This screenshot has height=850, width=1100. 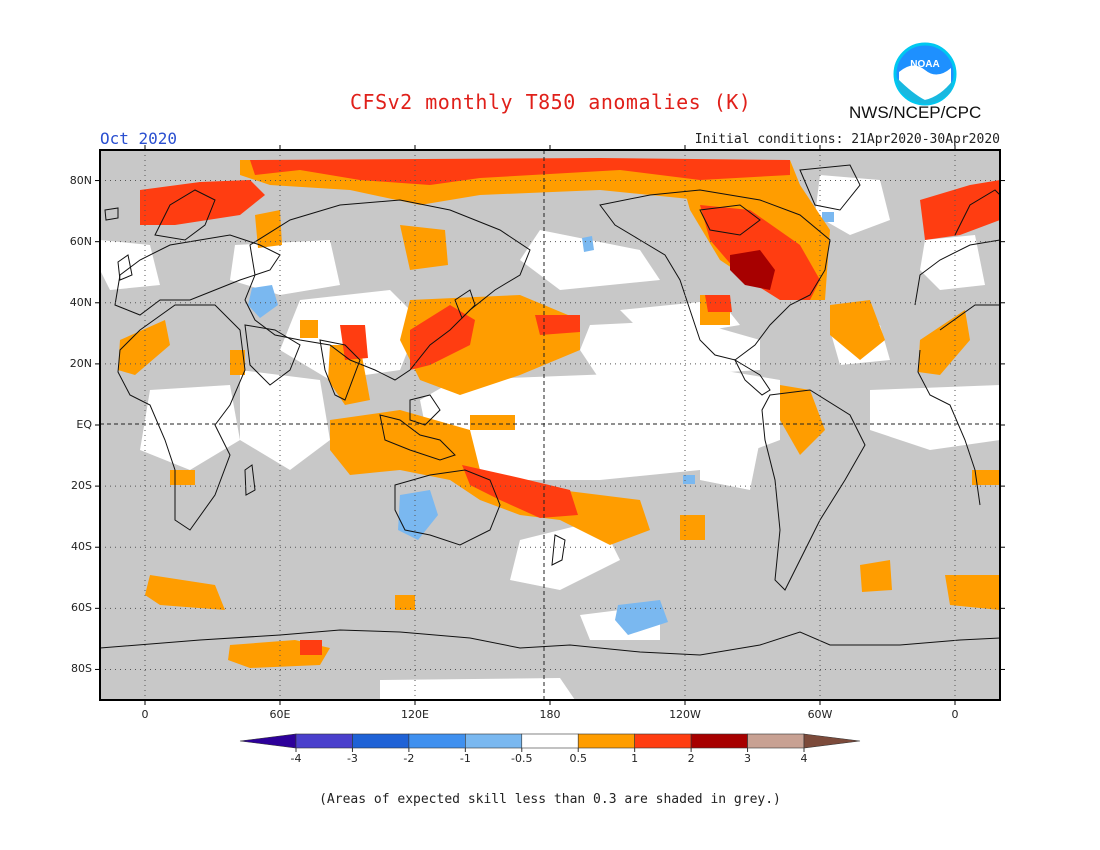 What do you see at coordinates (415, 714) in the screenshot?
I see `lon-tick-label: 120E` at bounding box center [415, 714].